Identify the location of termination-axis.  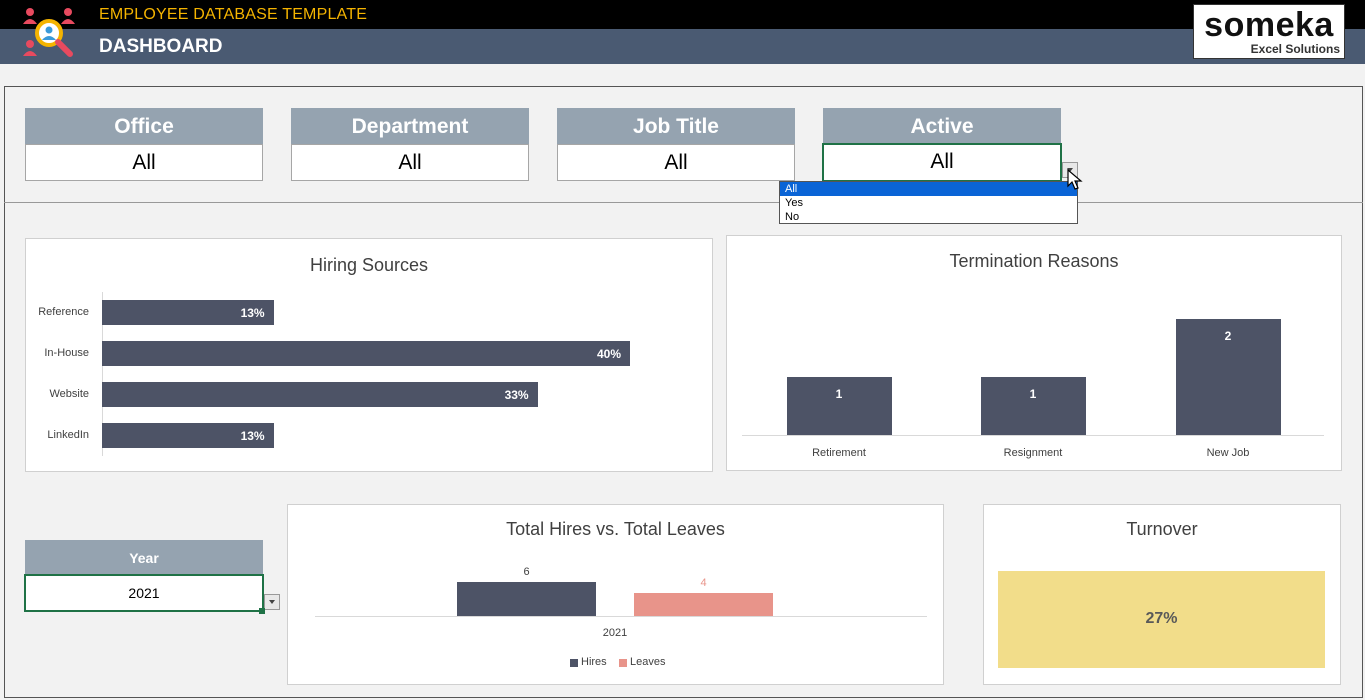
(1033, 435).